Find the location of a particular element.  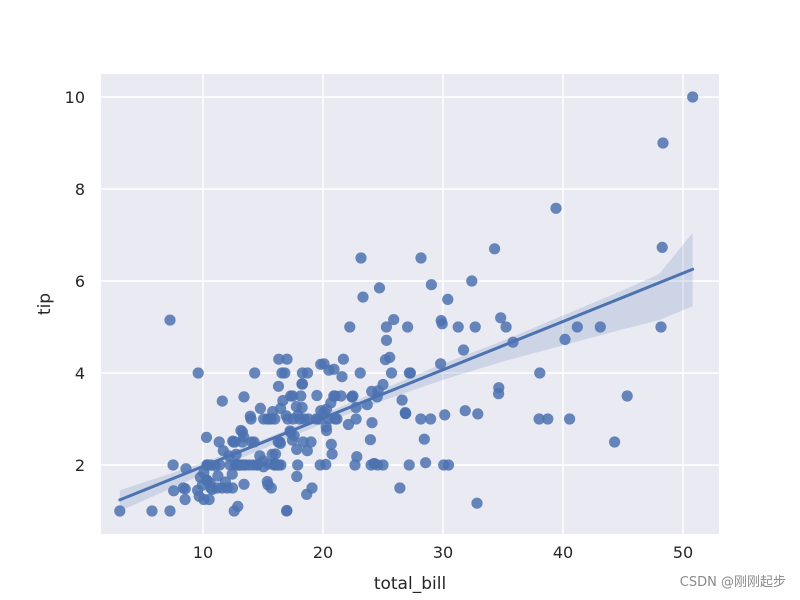

y-tick-label: 10 is located at coordinates (75, 97).